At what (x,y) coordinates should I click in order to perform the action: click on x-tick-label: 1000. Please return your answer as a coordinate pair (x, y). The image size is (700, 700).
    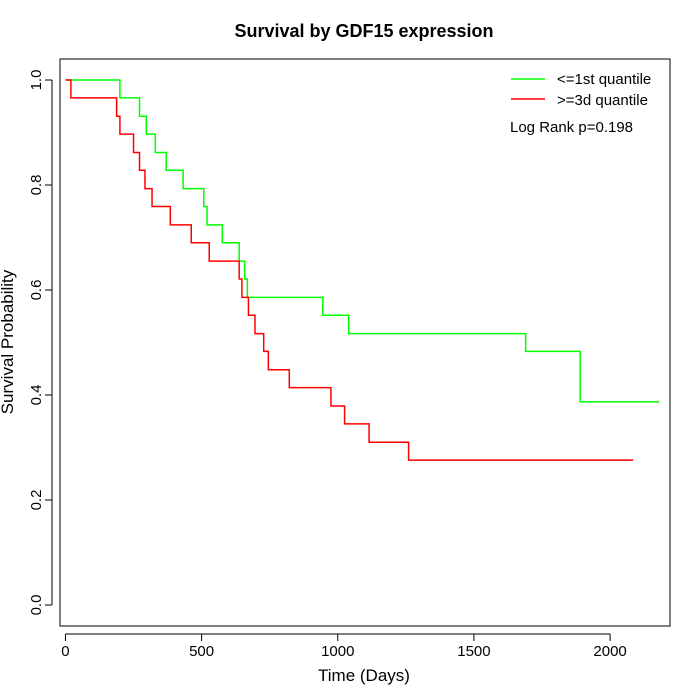
    Looking at the image, I should click on (337, 651).